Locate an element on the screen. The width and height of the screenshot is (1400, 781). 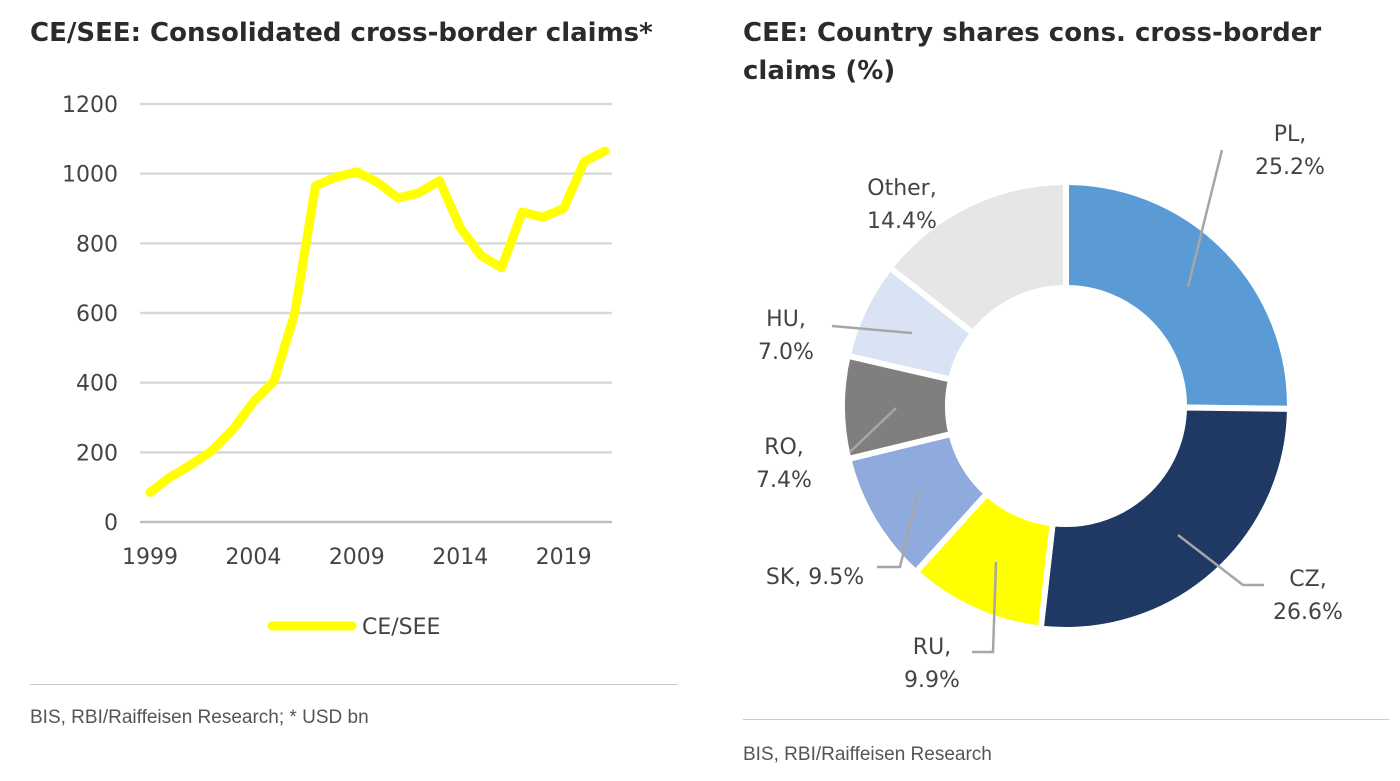
y-tick-label: 600 is located at coordinates (97, 314).